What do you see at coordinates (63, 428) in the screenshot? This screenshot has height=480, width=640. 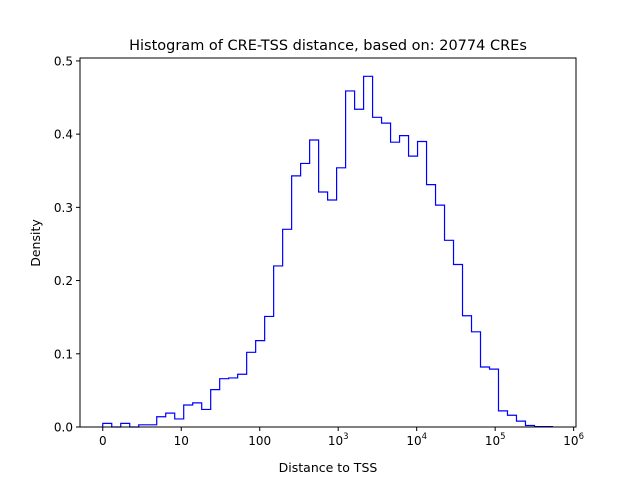 I see `y-tick-label: 0.0` at bounding box center [63, 428].